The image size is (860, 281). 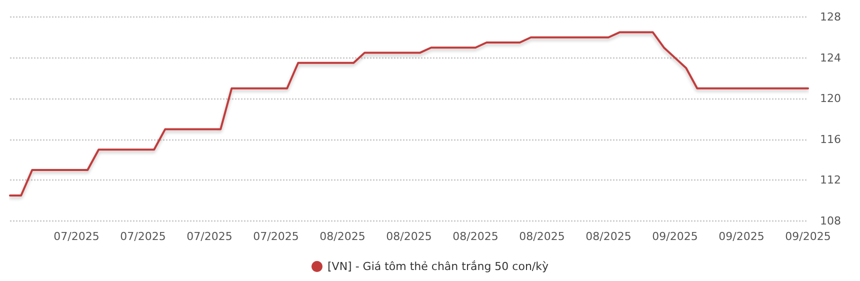 What do you see at coordinates (830, 17) in the screenshot?
I see `y-tick-label: 128` at bounding box center [830, 17].